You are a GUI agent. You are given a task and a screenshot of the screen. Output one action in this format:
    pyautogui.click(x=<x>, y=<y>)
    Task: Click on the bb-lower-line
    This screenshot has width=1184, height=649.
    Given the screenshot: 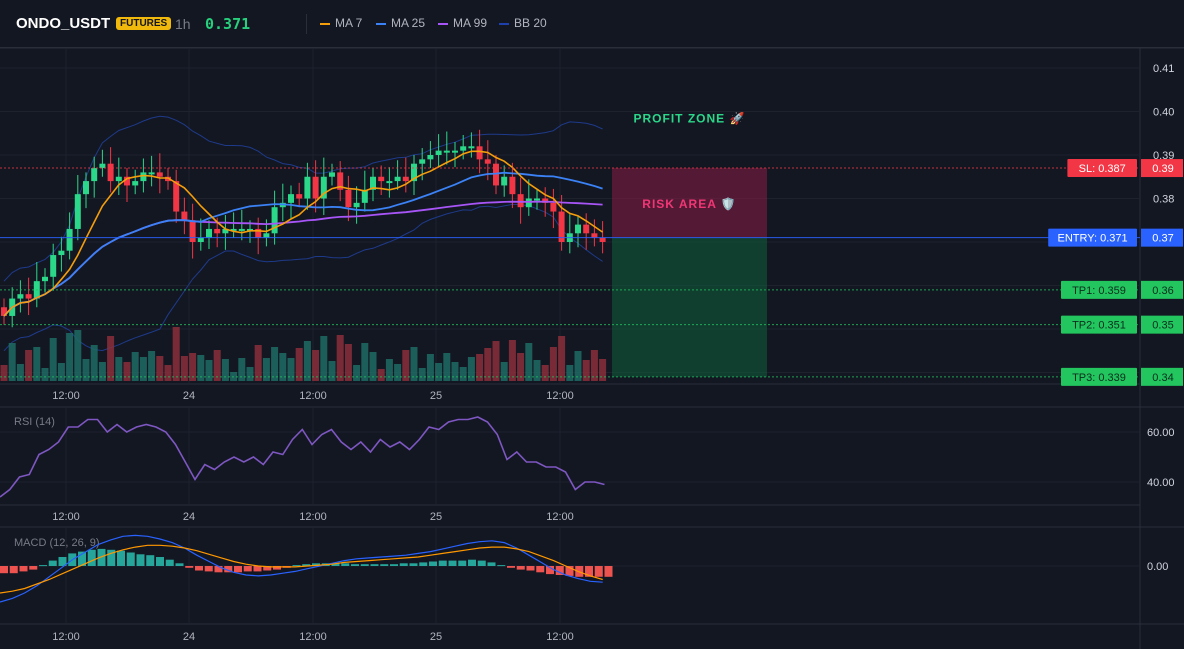 What is the action you would take?
    pyautogui.click(x=303, y=277)
    